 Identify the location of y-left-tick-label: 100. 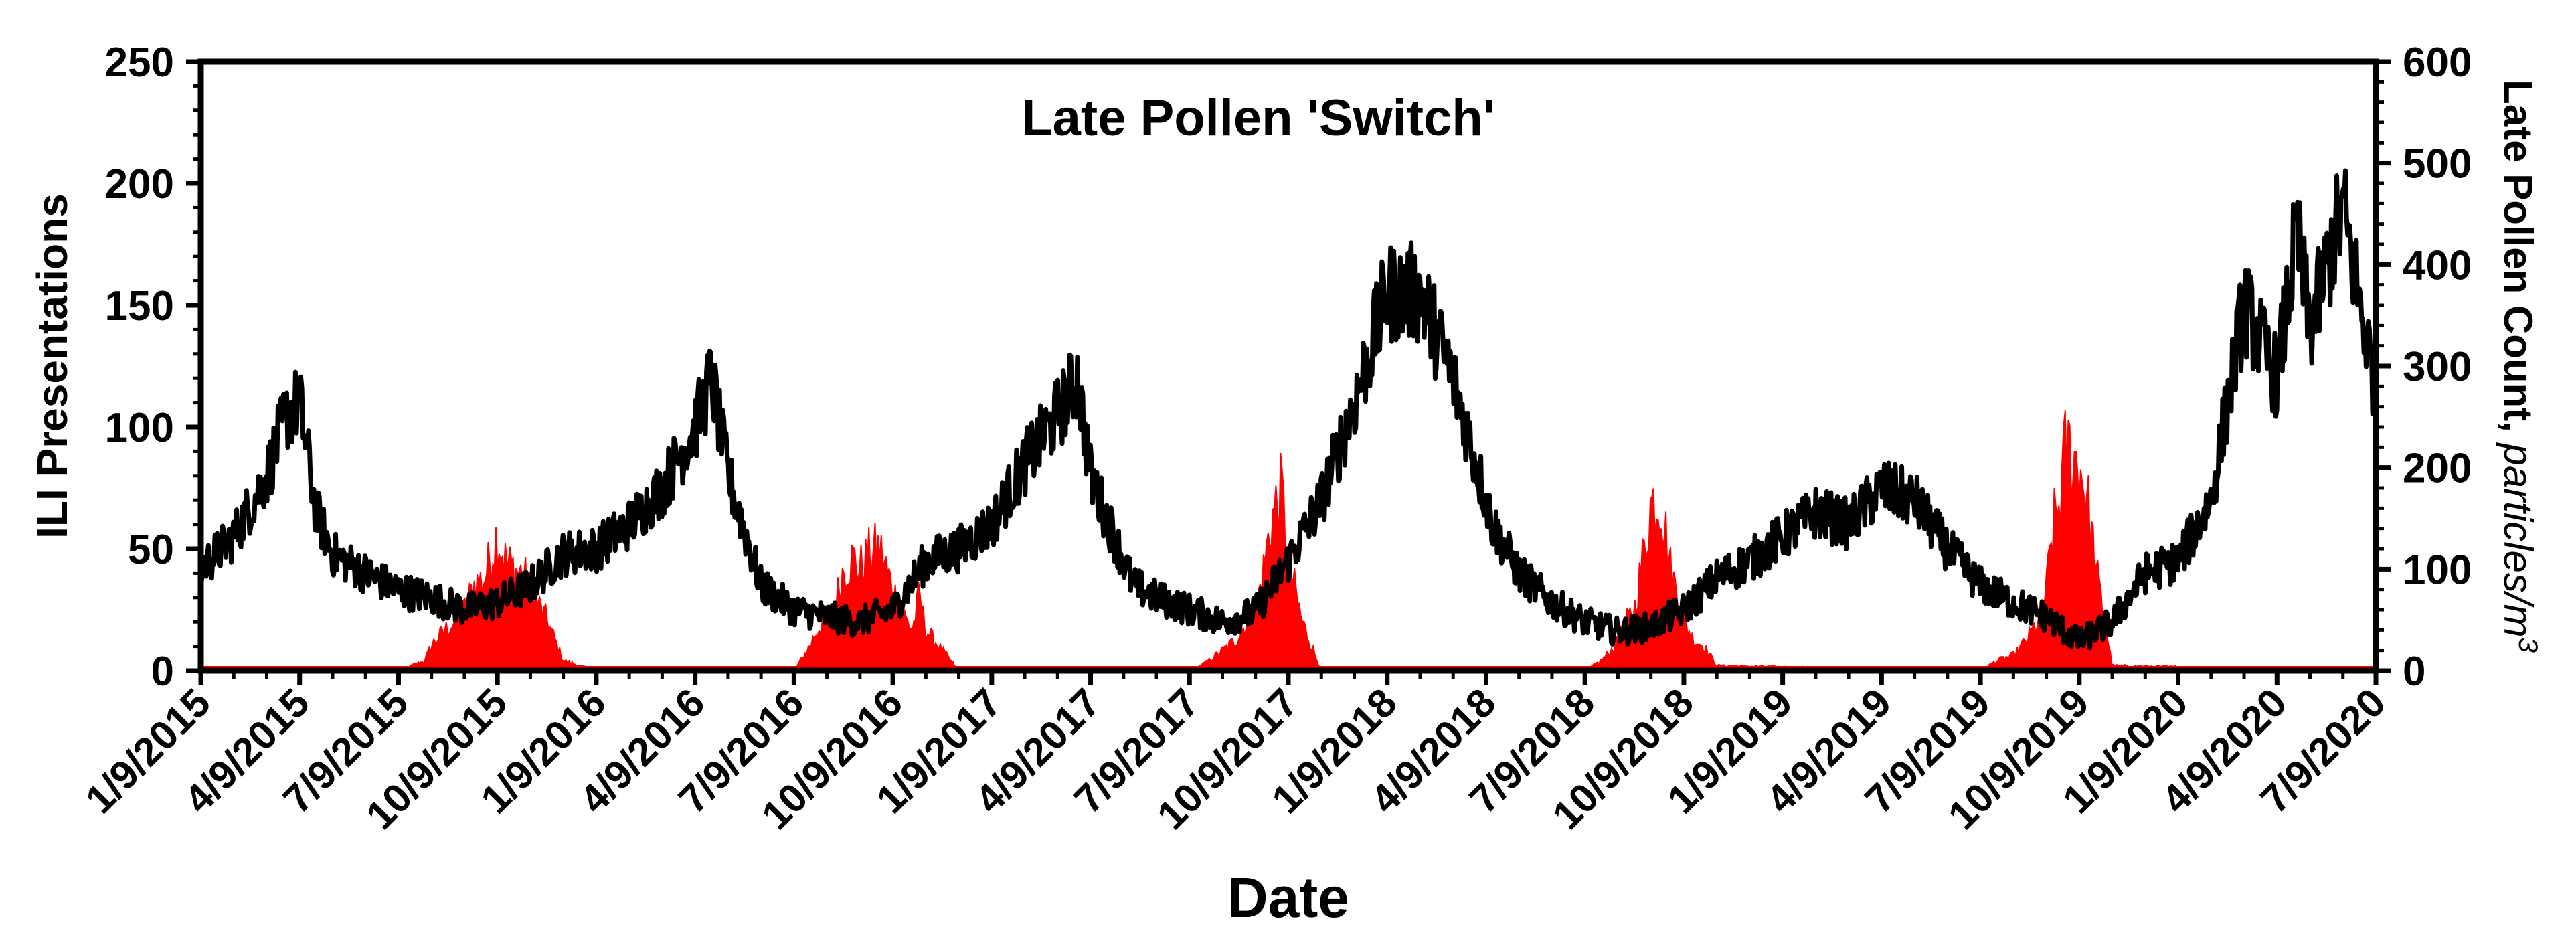
(139, 428).